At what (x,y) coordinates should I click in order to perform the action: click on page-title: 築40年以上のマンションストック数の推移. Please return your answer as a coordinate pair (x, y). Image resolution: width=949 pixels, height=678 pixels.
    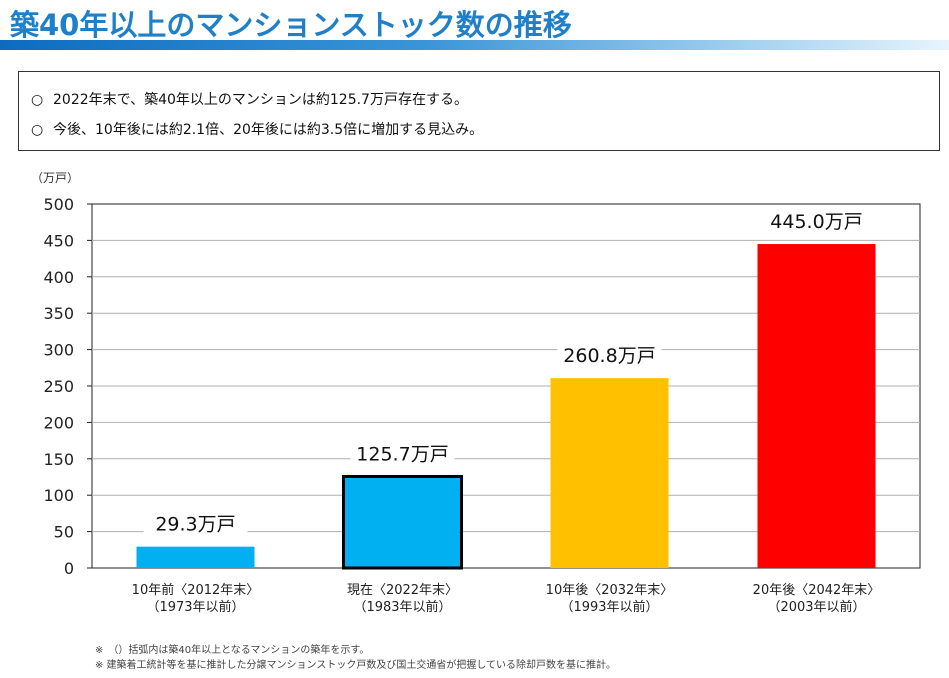
    Looking at the image, I should click on (291, 25).